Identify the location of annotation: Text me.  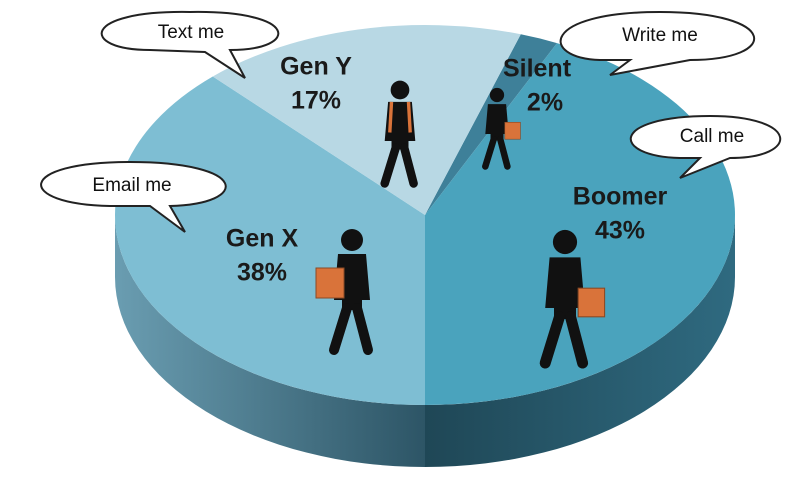
(191, 32).